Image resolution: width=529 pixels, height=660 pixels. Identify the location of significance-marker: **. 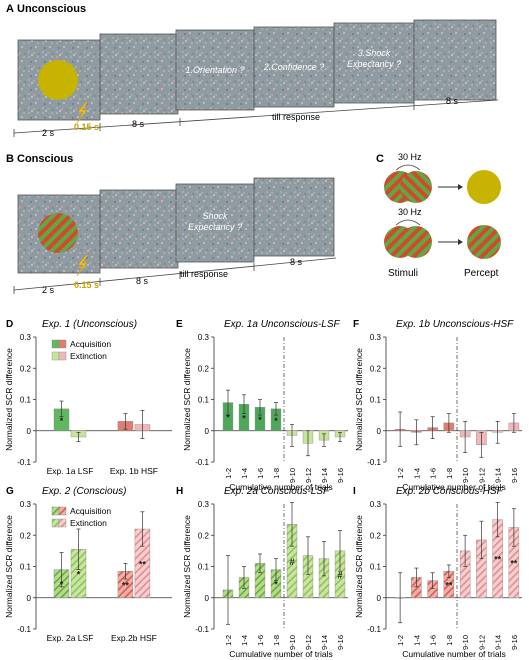
(143, 564).